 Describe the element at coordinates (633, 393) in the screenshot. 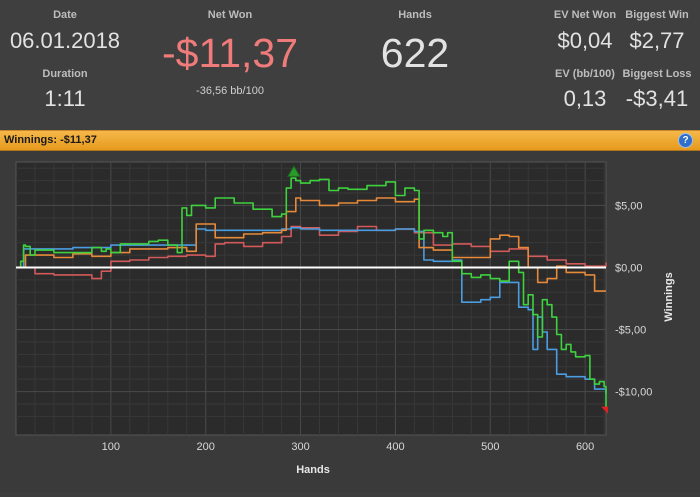

I see `y-tick-label: -$10,00` at that location.